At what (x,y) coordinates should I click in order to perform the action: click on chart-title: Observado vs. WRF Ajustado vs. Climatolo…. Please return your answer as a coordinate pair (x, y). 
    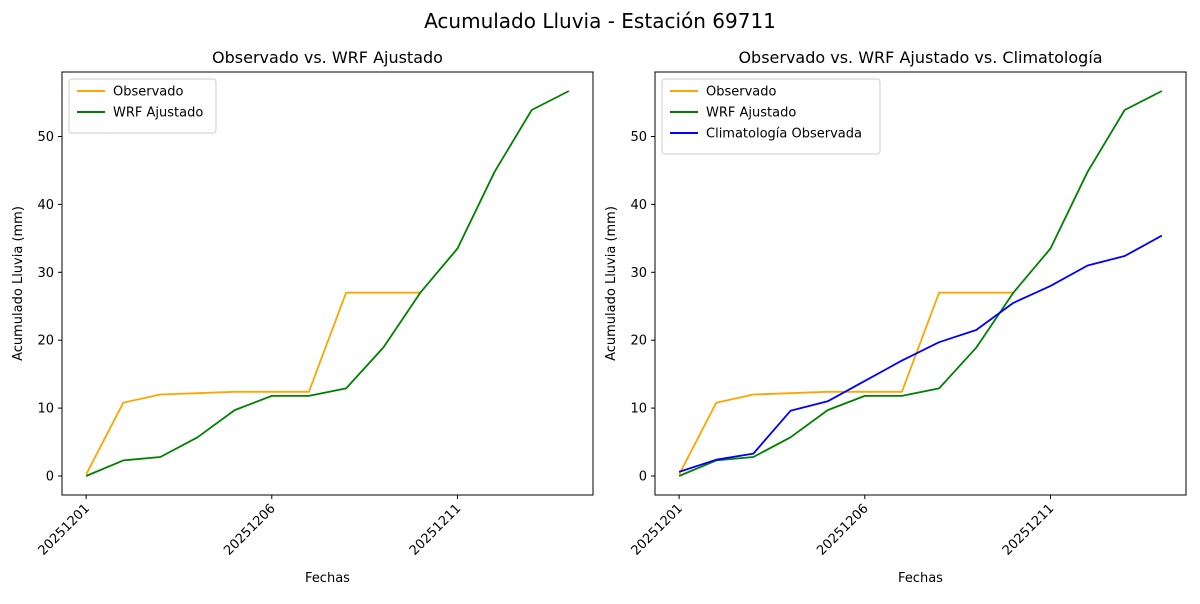
    Looking at the image, I should click on (920, 57).